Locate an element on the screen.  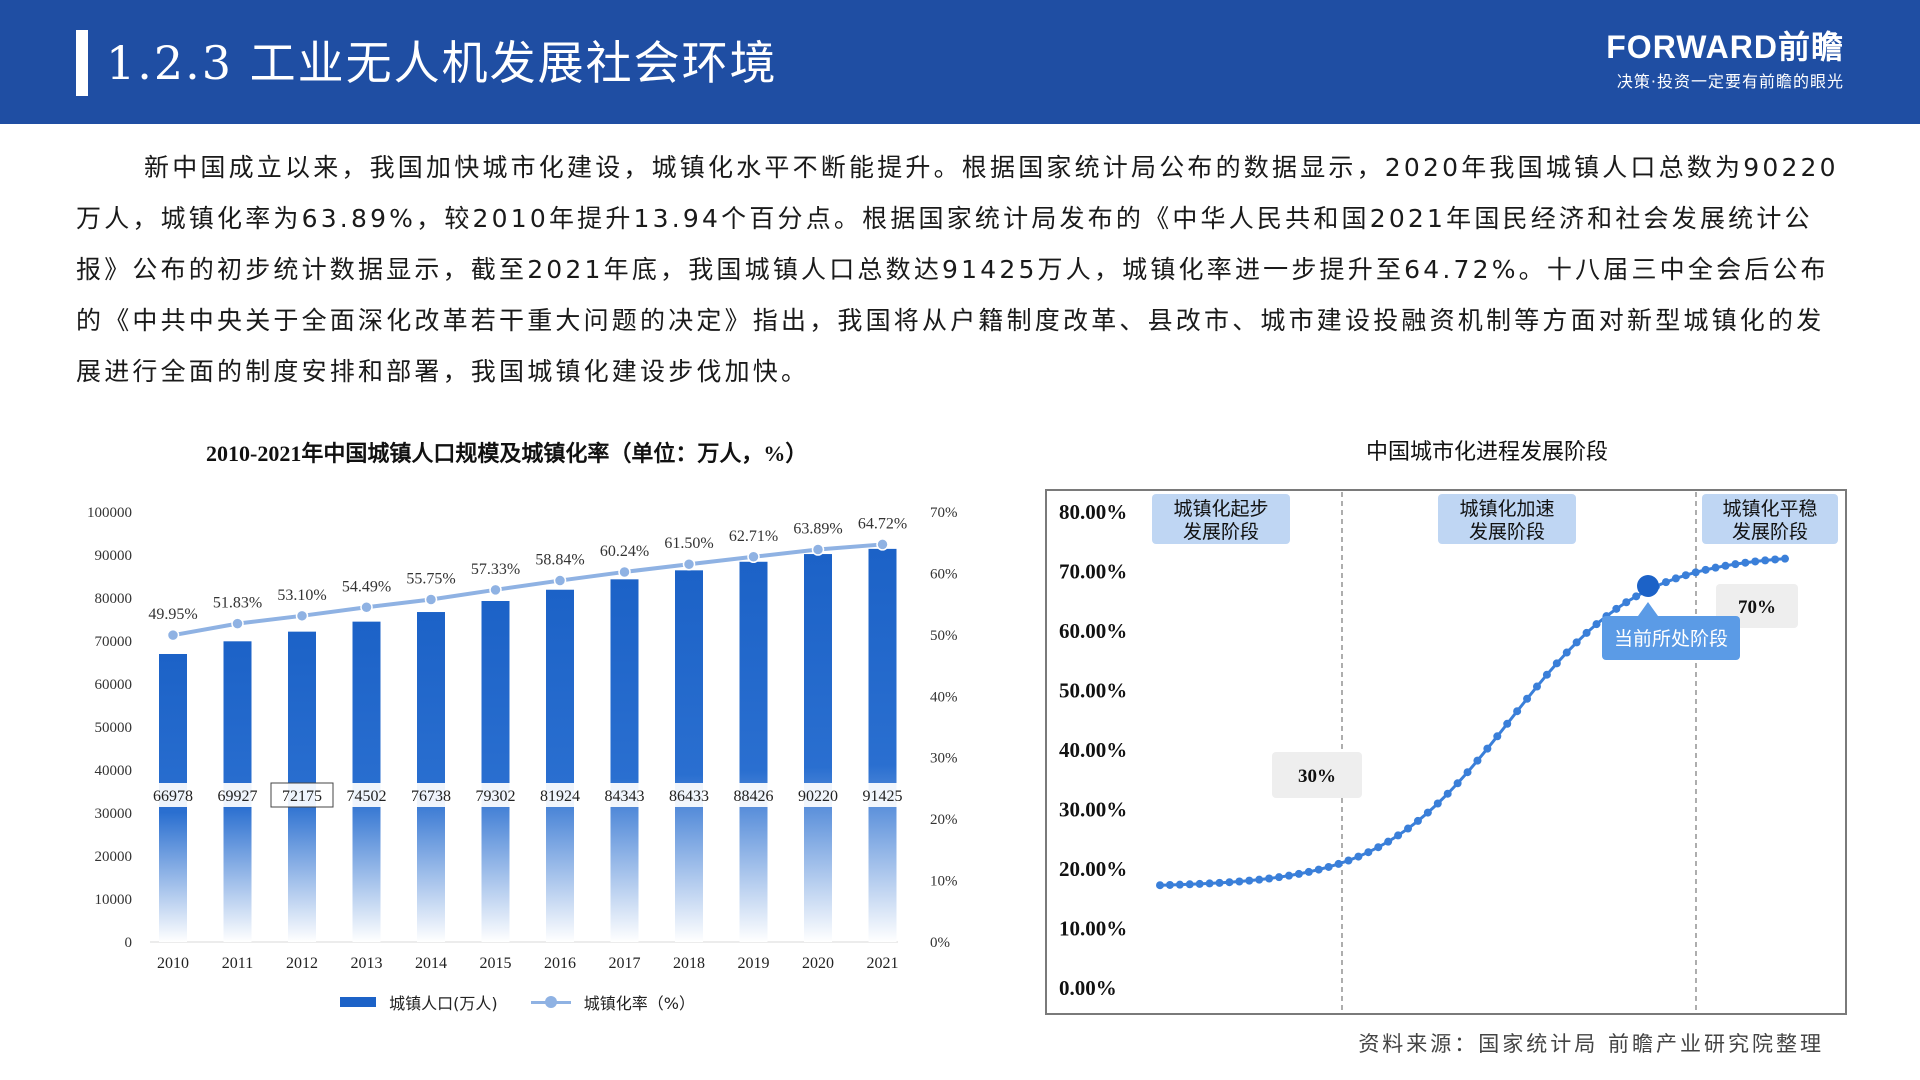
brand-logo: FORWARD前瞻 决策·投资一定要有前瞻的眼光 is located at coordinates (1725, 61).